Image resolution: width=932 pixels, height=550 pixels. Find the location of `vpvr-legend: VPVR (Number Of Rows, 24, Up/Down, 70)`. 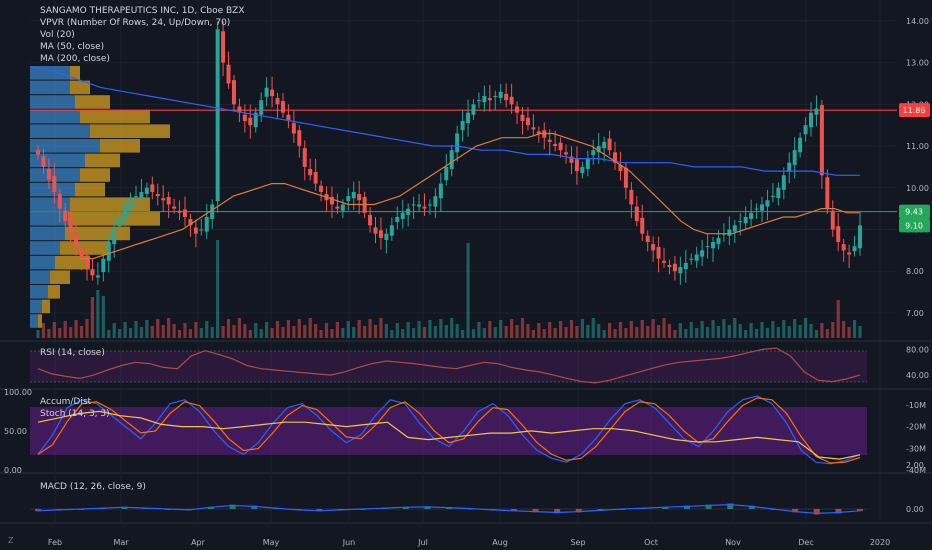

vpvr-legend: VPVR (Number Of Rows, 24, Up/Down, 70) is located at coordinates (135, 23).